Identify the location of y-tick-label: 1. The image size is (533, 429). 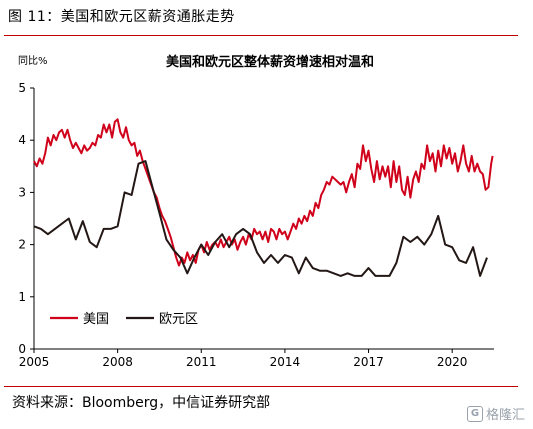
(22, 297).